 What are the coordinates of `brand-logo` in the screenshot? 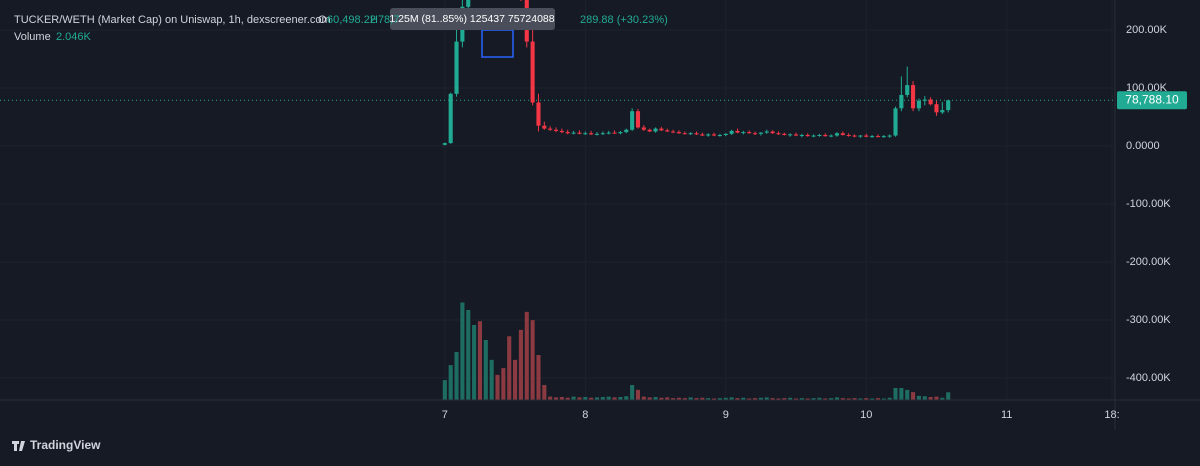 It's located at (18, 446).